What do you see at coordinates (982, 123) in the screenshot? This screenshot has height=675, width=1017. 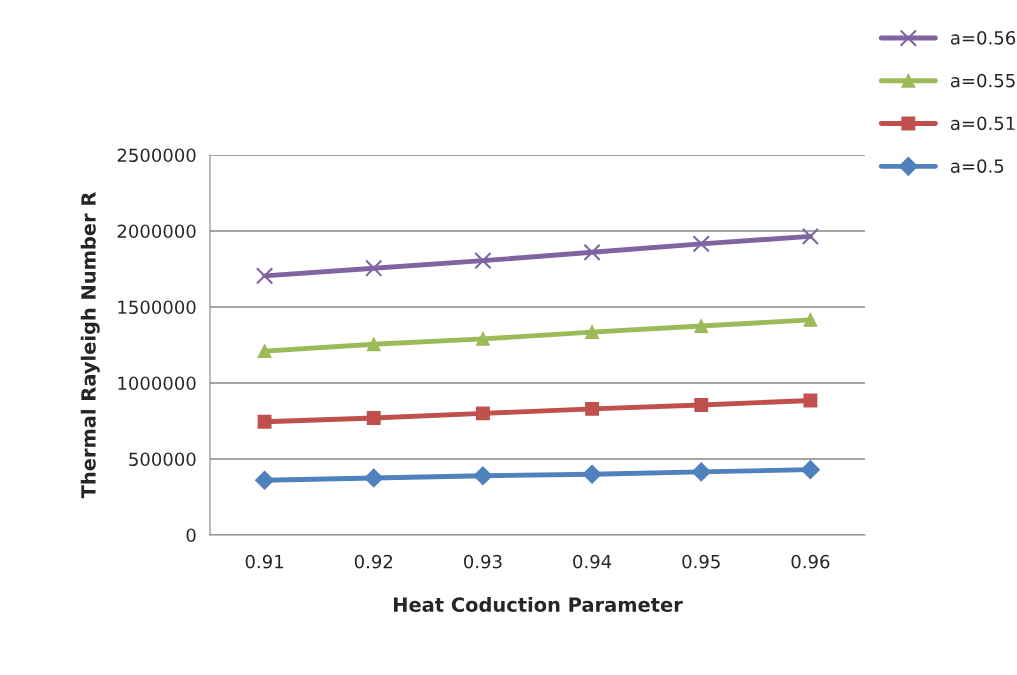 I see `legend-label: a=0.51` at bounding box center [982, 123].